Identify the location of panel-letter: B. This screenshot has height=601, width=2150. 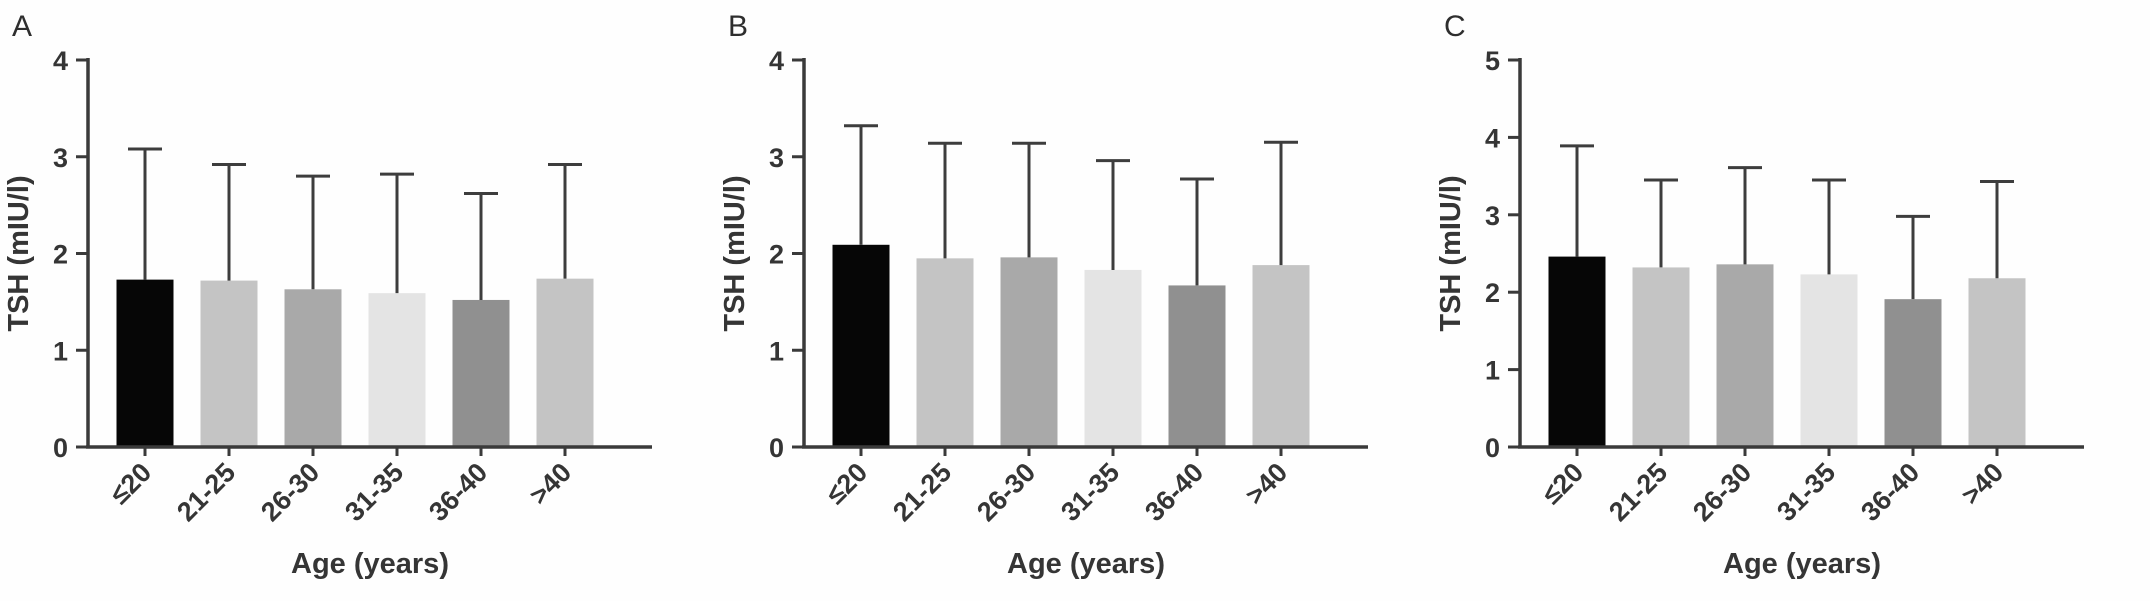
(738, 26).